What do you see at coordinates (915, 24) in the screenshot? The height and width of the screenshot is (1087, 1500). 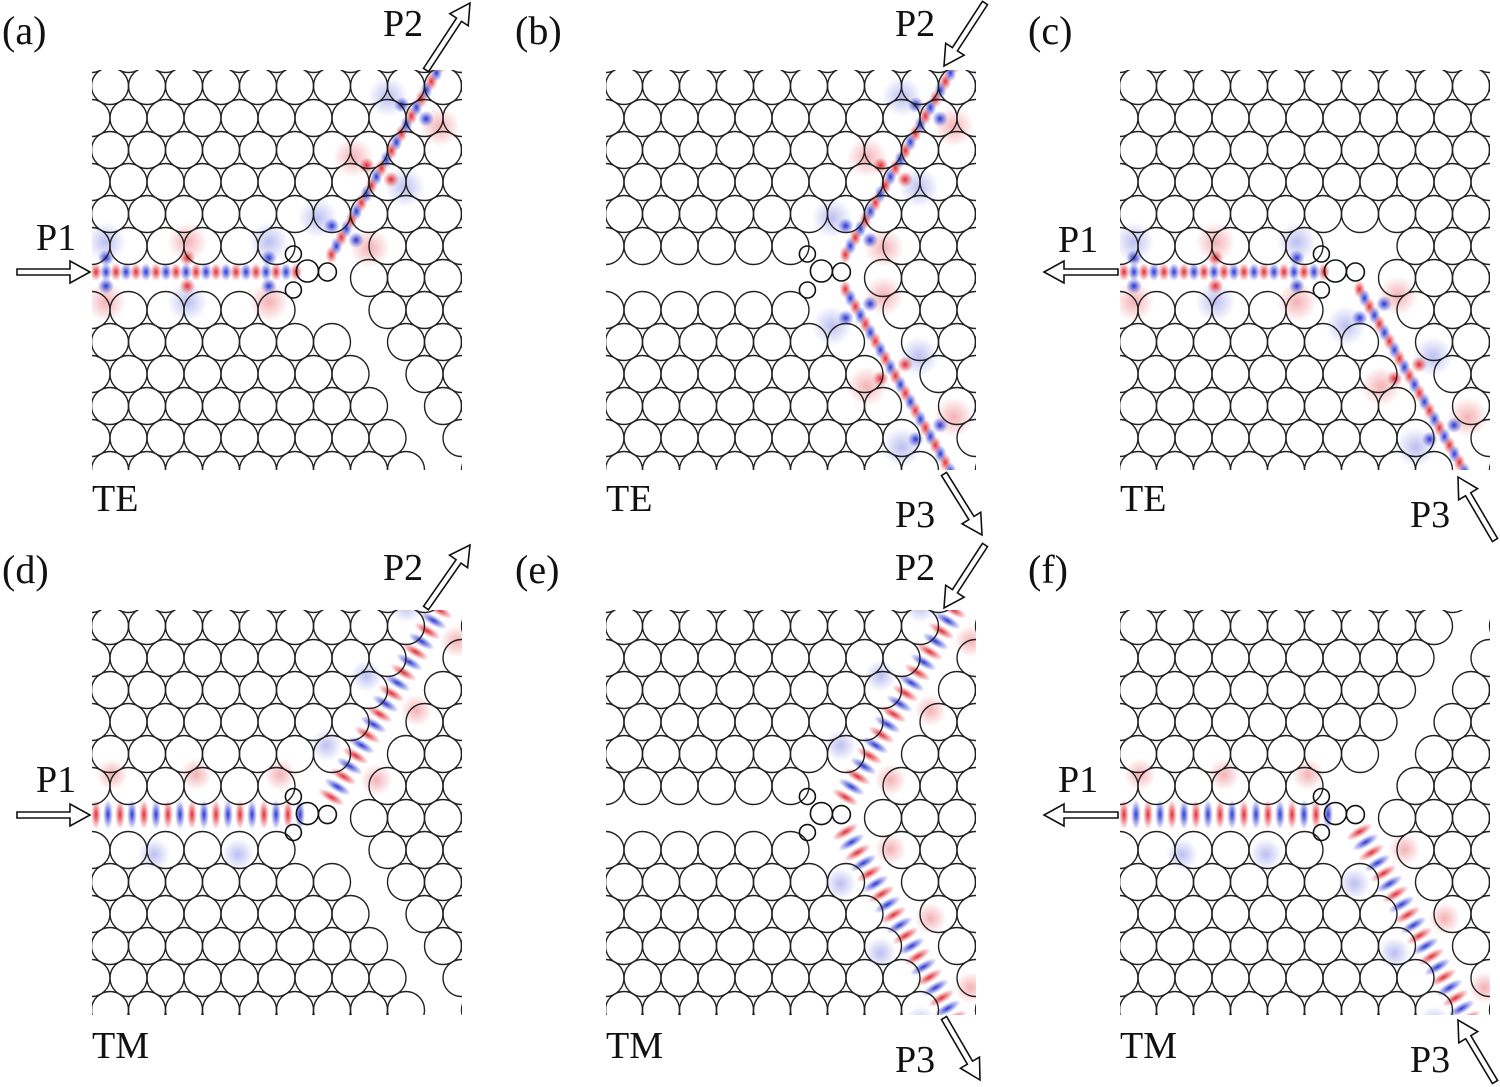 I see `port-label-P2: P2` at bounding box center [915, 24].